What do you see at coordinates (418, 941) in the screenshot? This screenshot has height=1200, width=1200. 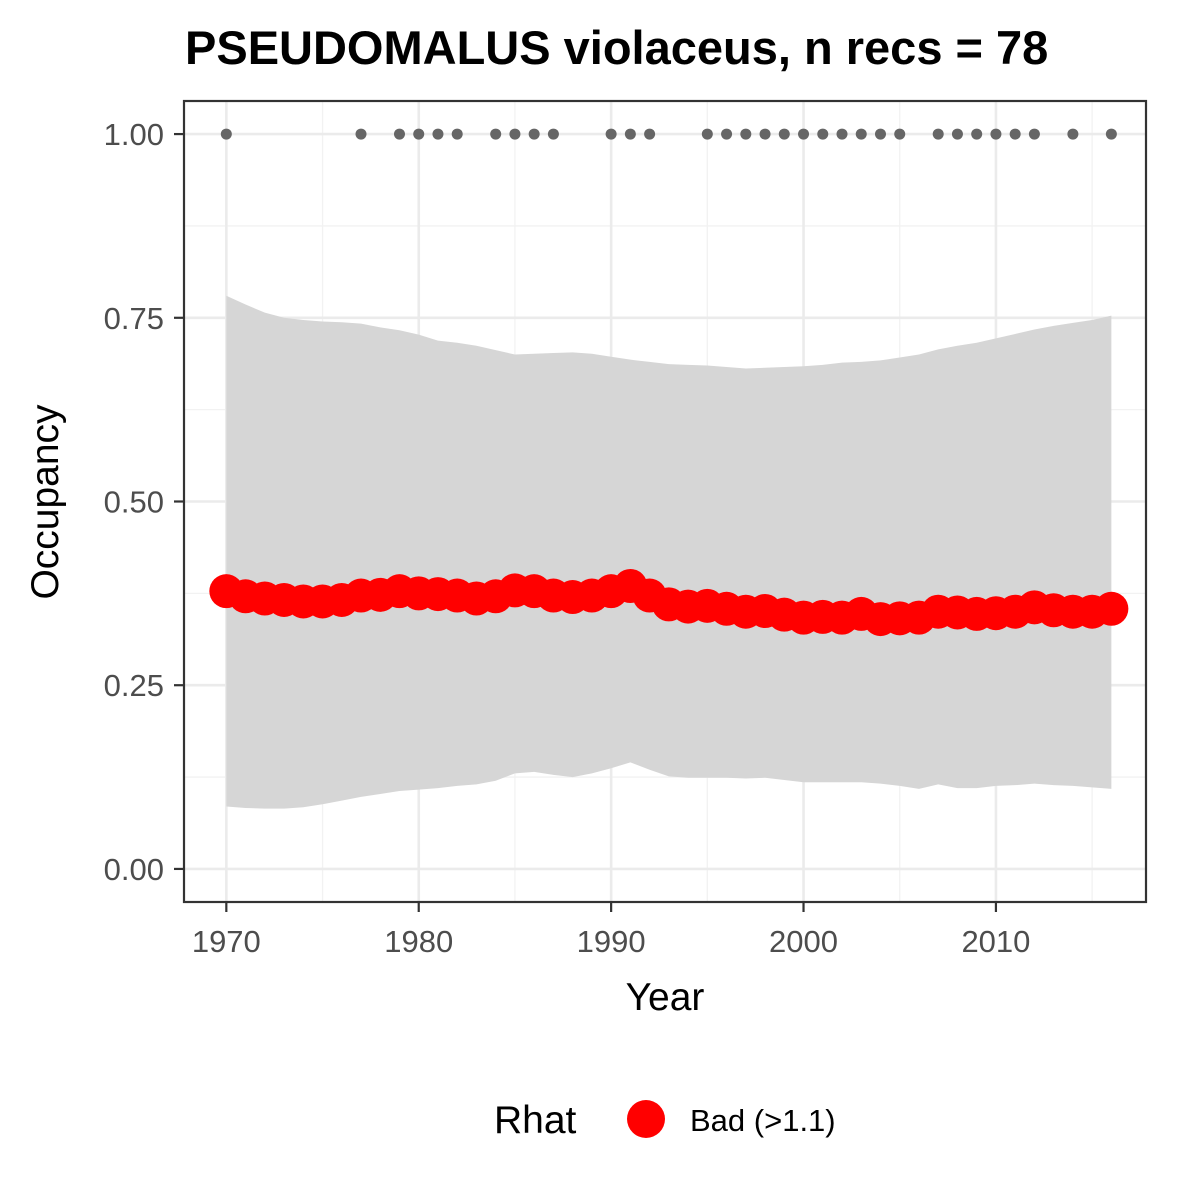 I see `x-tick-label: 1980` at bounding box center [418, 941].